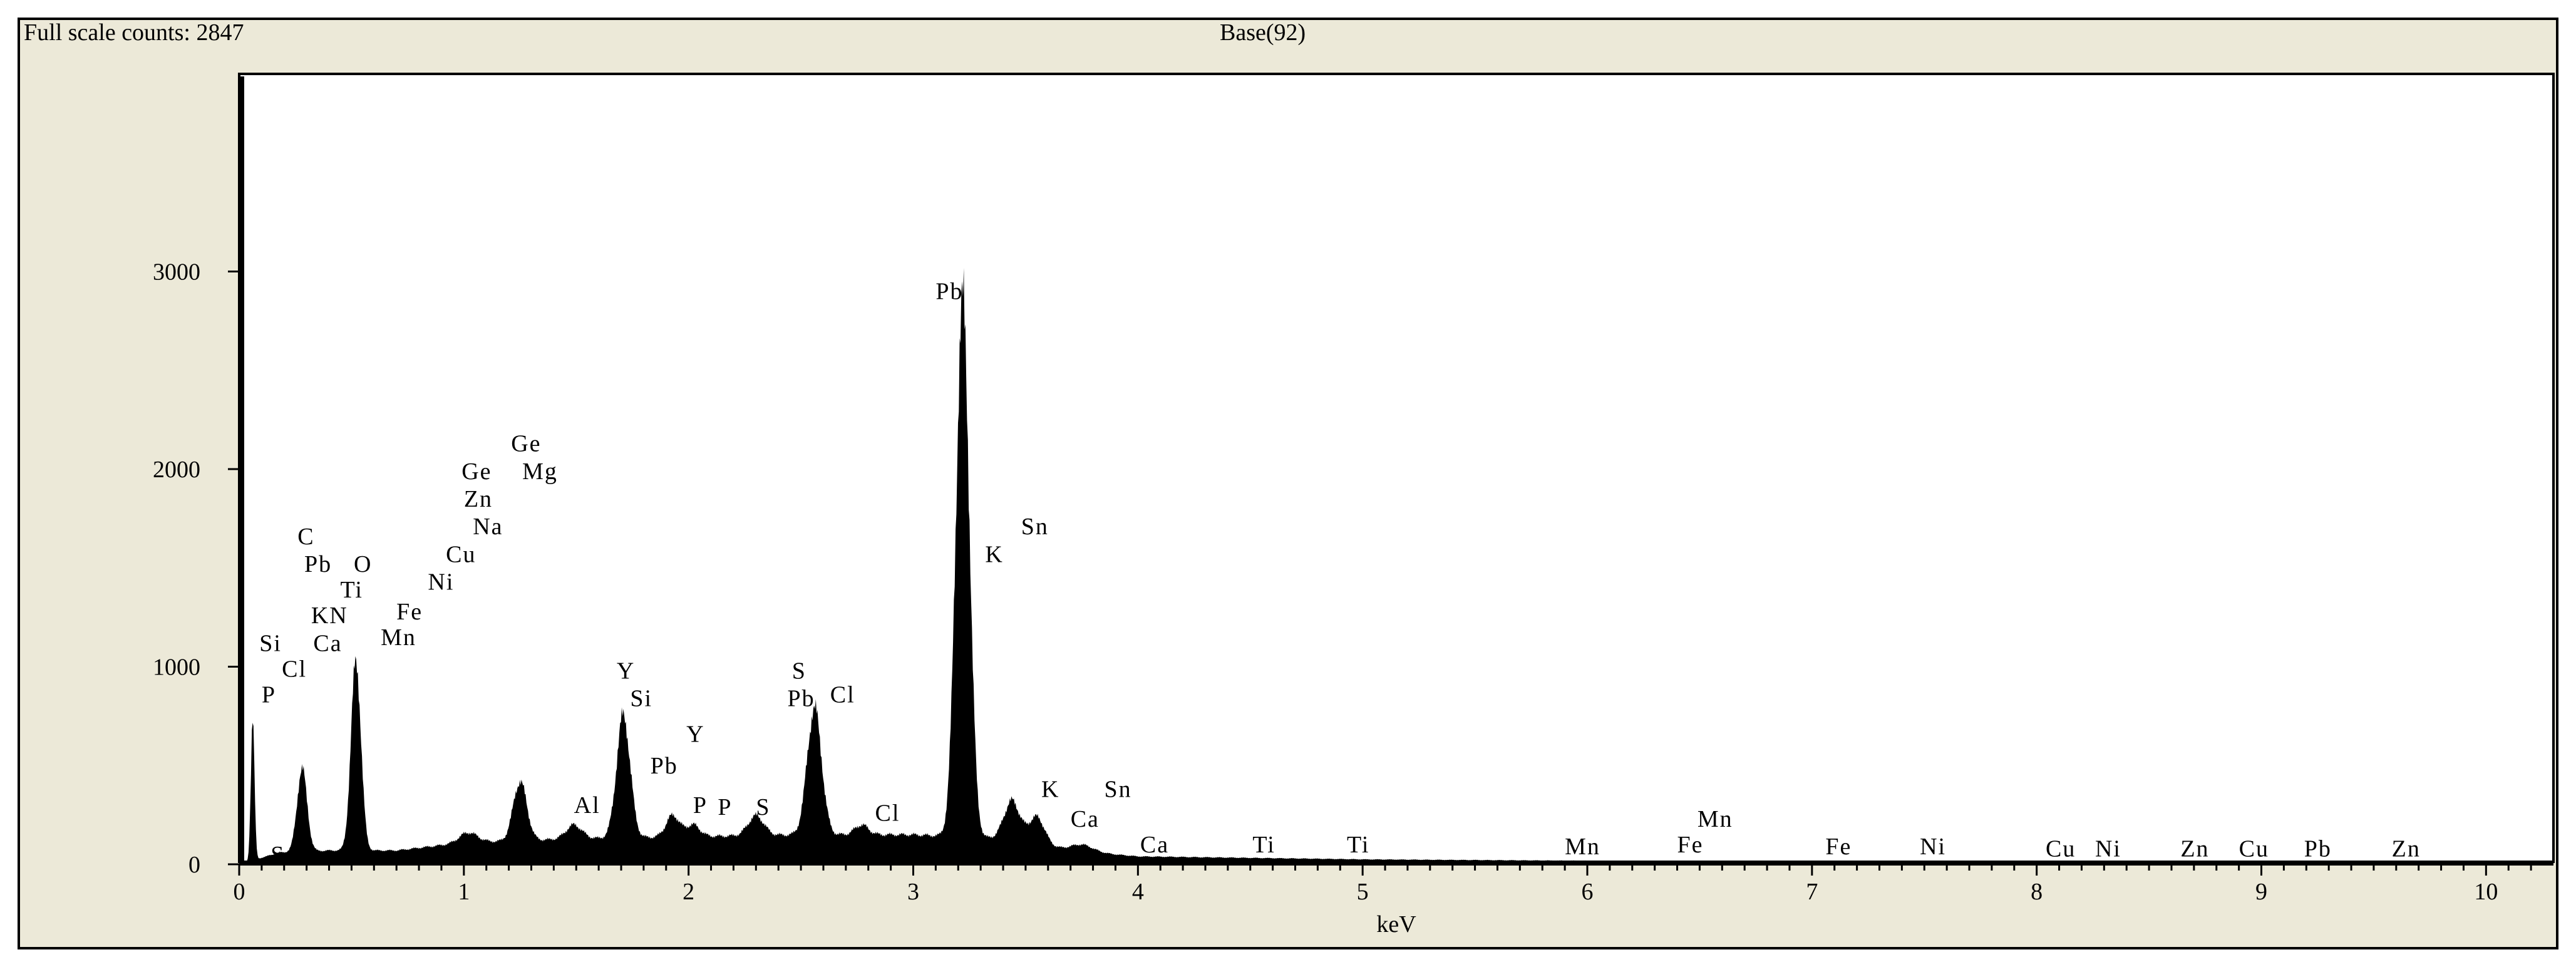  I want to click on full-scale-counts: Full scale counts: 2847, so click(134, 32).